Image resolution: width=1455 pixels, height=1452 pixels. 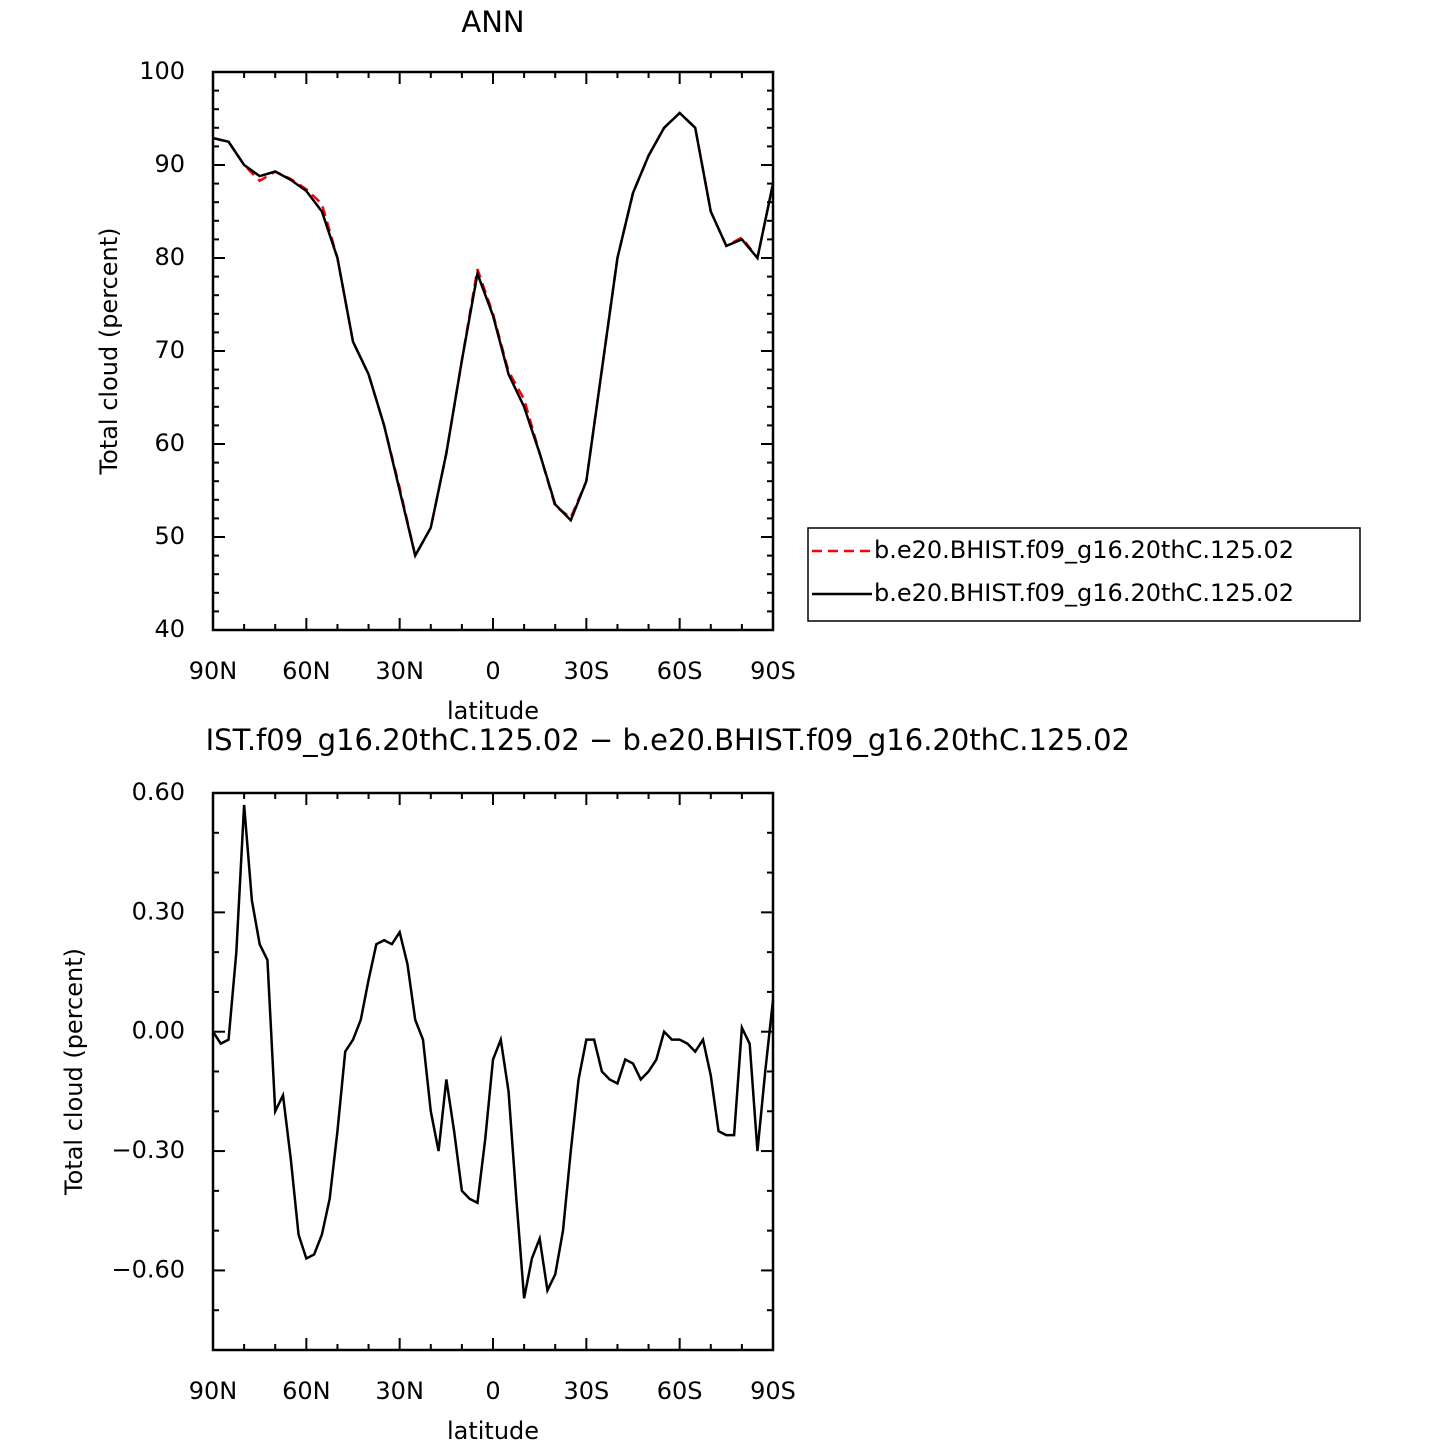 I want to click on y-tick-label: 70, so click(x=169, y=350).